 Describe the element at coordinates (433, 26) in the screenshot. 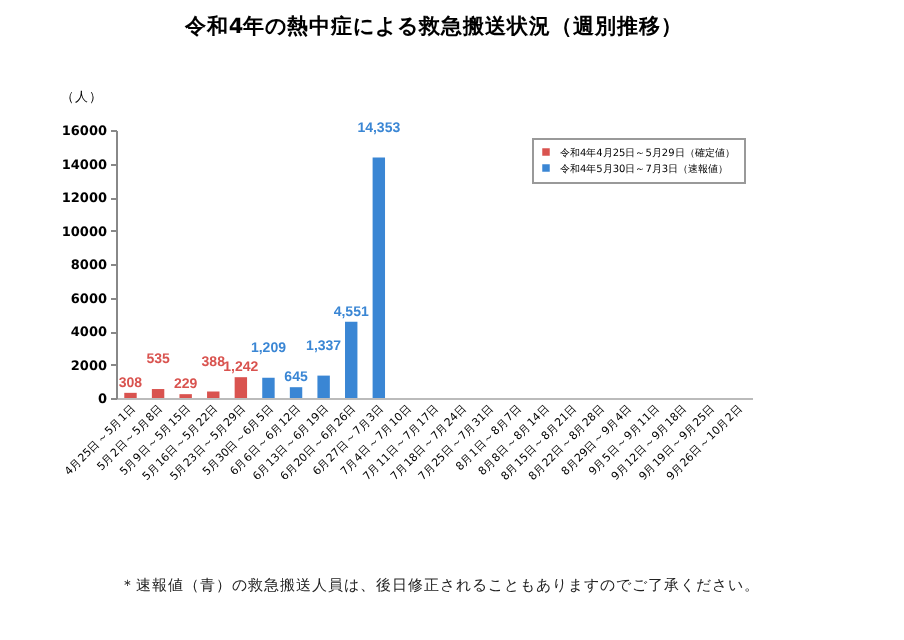

I see `chart-title: 令和4年の熱中症による救急搬送状況（週別推移）` at that location.